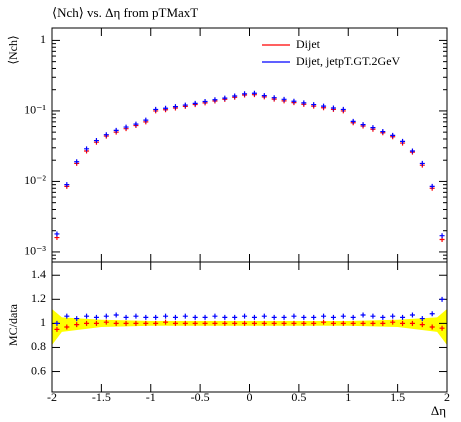 This screenshot has width=461, height=422. What do you see at coordinates (35, 180) in the screenshot?
I see `y-tick-label: 10⁻²` at bounding box center [35, 180].